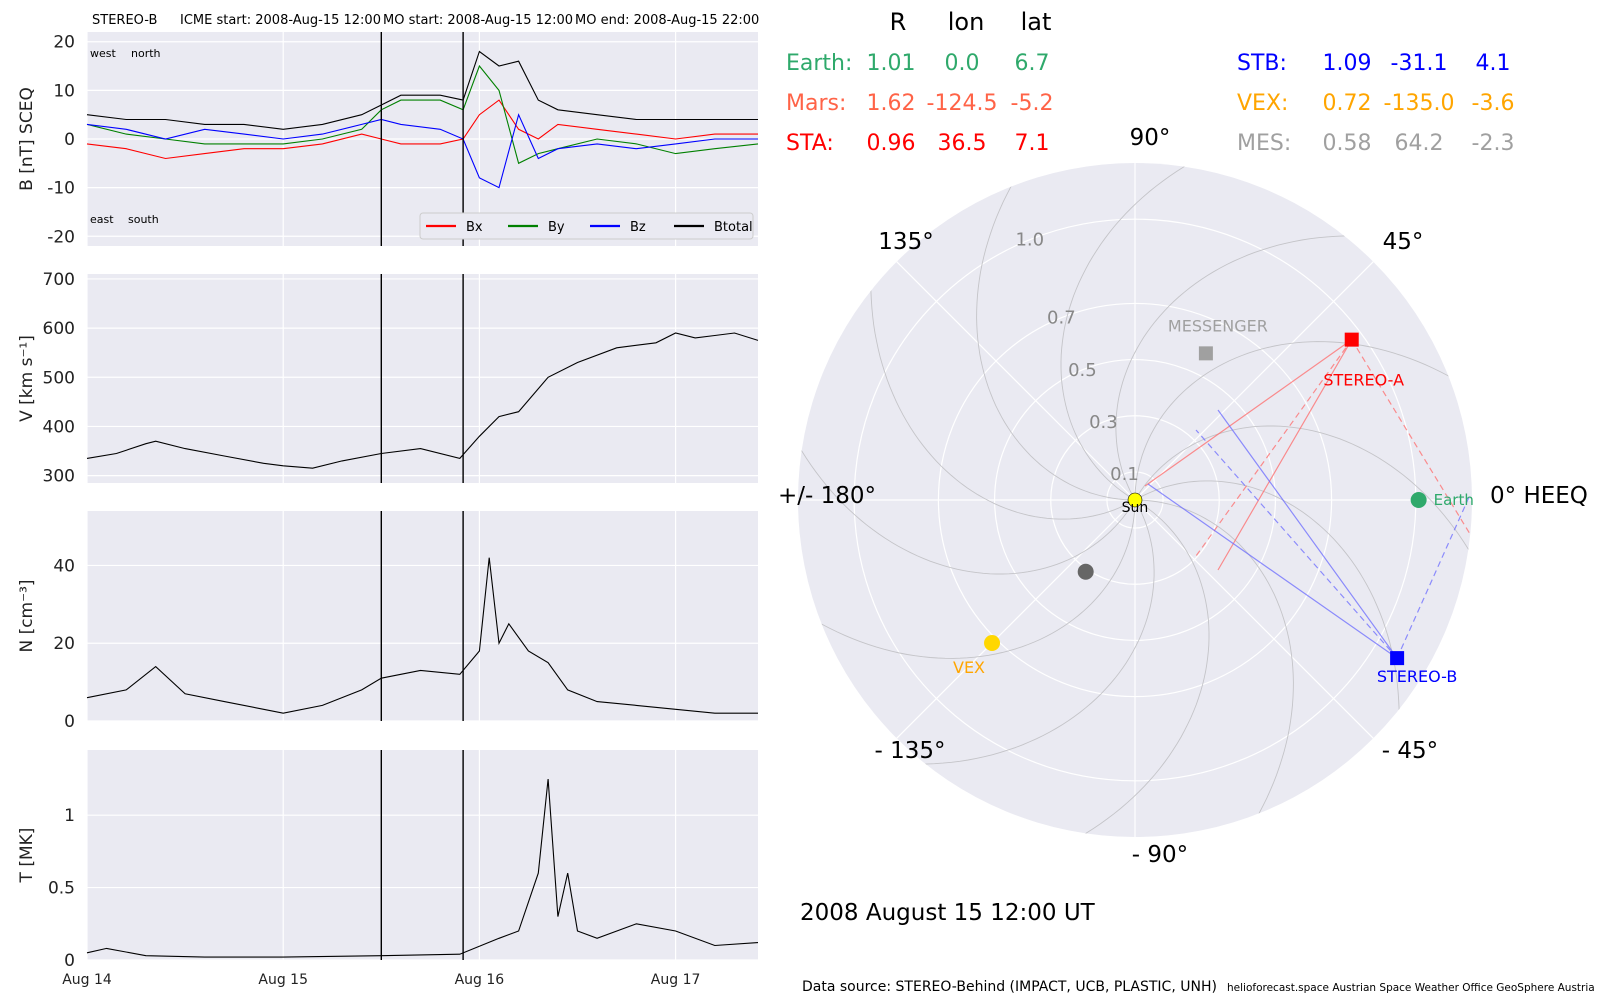  I want to click on y-tick-label: 500, so click(59, 378).